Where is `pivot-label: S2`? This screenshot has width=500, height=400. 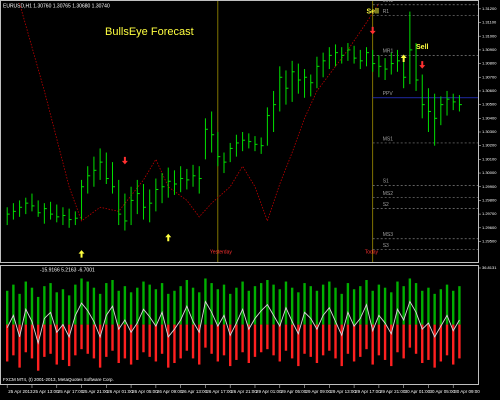
pivot-label: S2 is located at coordinates (386, 205).